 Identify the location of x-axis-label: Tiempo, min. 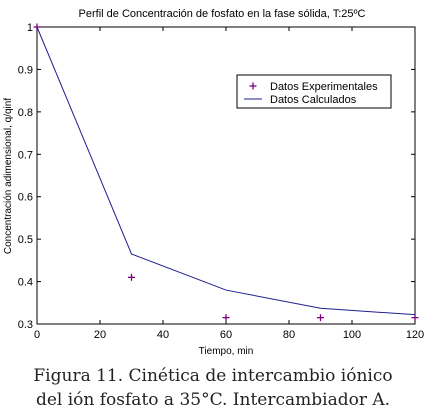
(226, 351).